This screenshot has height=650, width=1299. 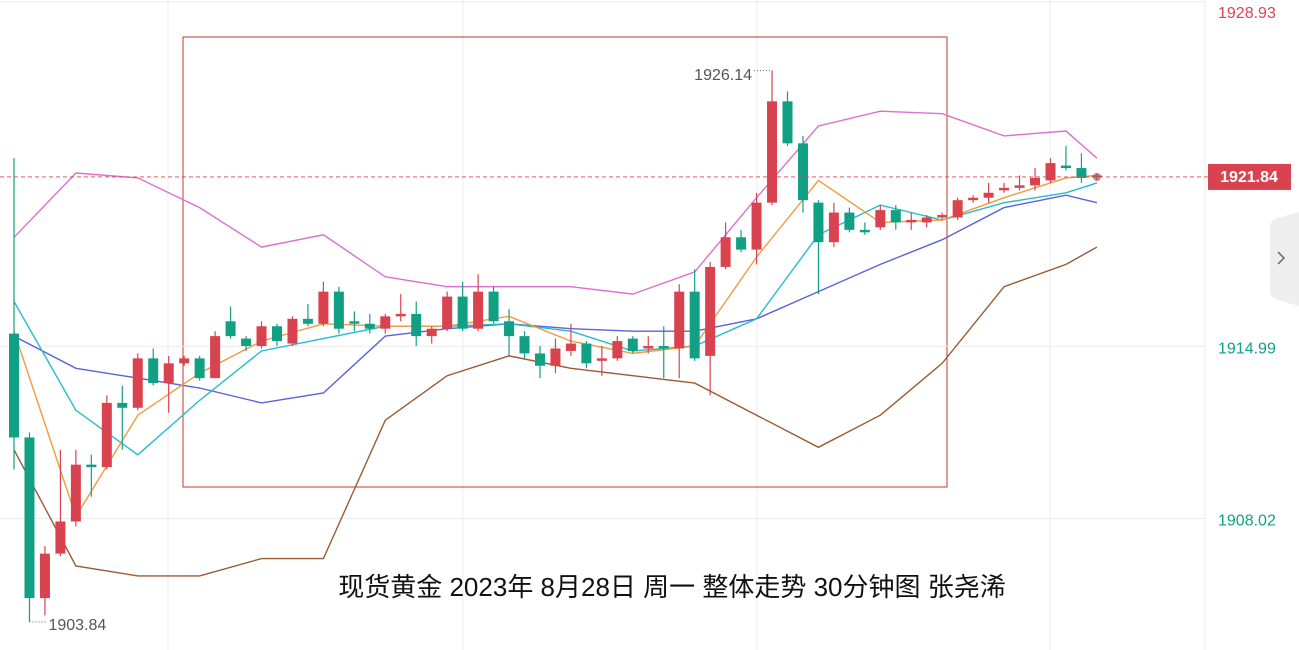 What do you see at coordinates (1247, 348) in the screenshot?
I see `y-tick-label: 1914.99` at bounding box center [1247, 348].